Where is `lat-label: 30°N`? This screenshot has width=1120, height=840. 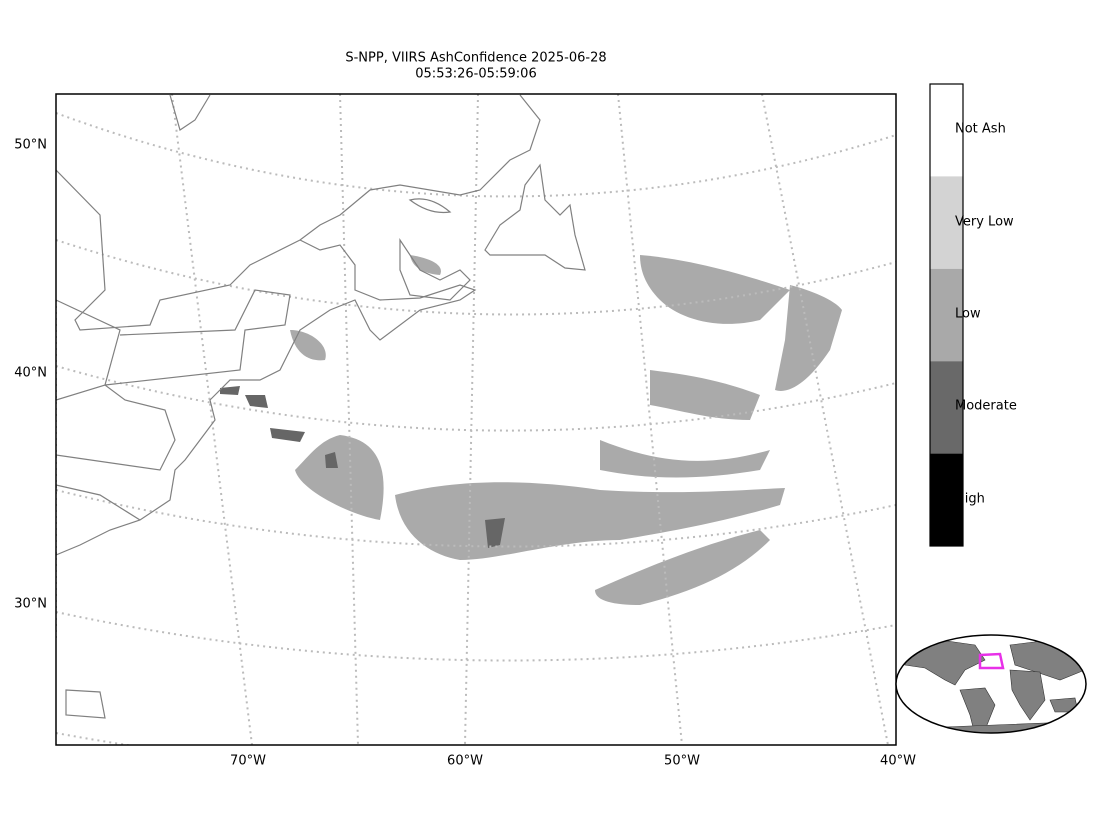 lat-label: 30°N is located at coordinates (30, 604).